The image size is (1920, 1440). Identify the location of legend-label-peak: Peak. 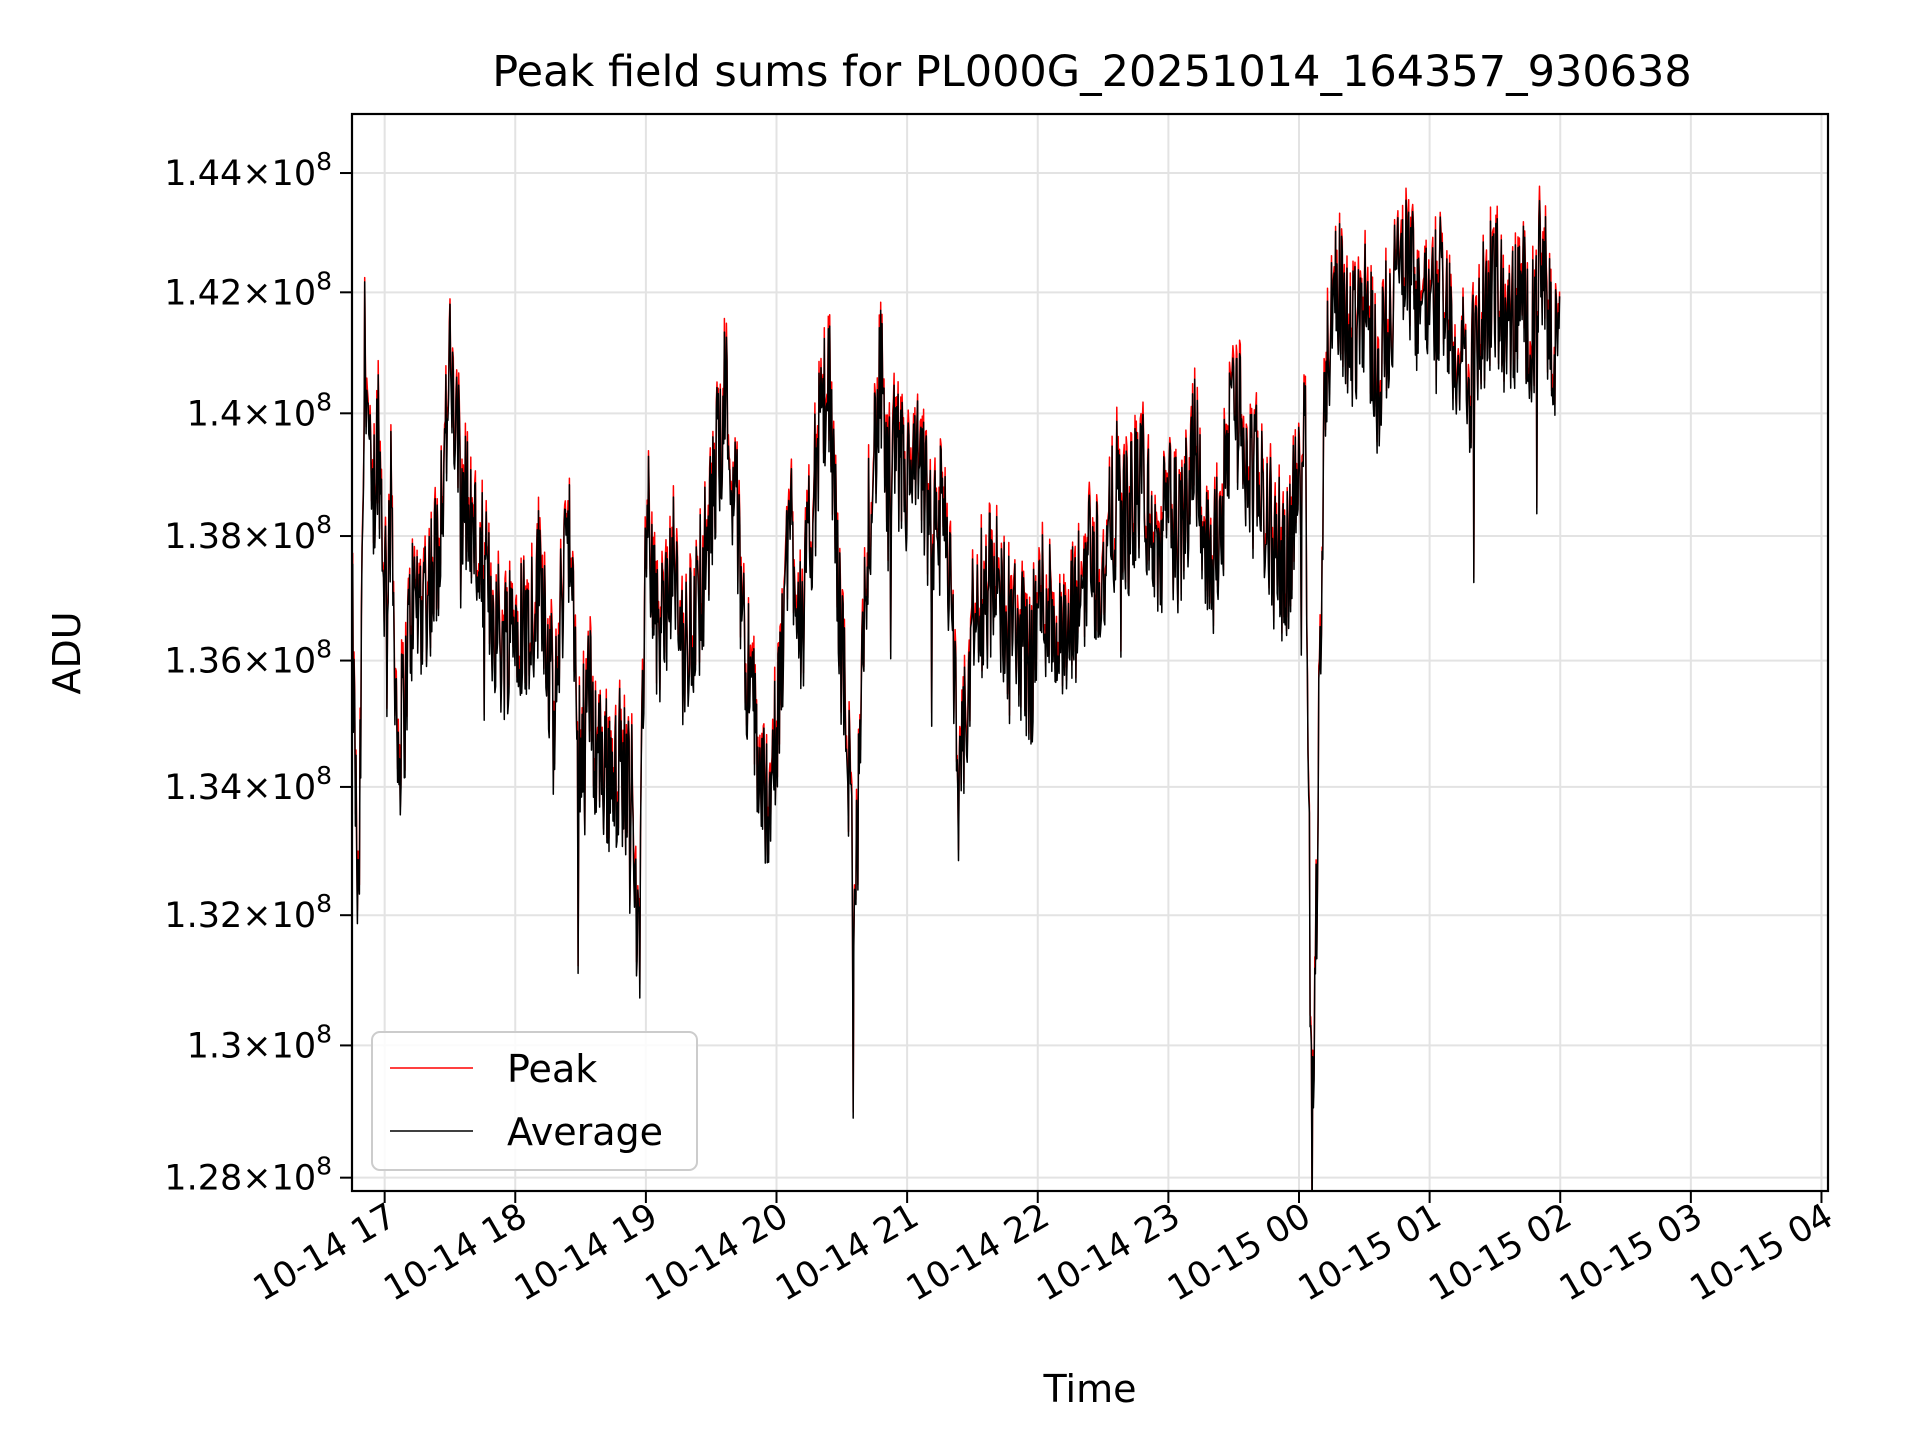
(552, 1069).